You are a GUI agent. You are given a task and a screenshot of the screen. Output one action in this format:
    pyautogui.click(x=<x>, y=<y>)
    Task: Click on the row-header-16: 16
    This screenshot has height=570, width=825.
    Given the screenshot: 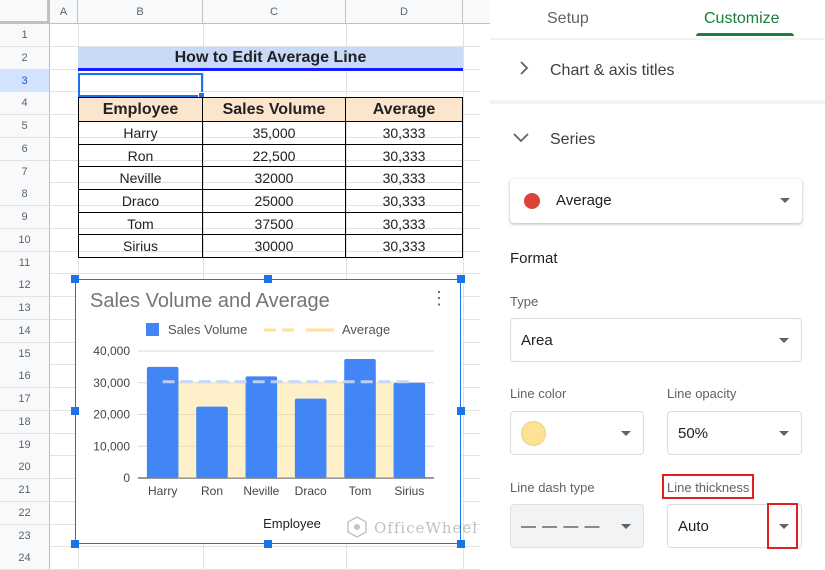 What is the action you would take?
    pyautogui.click(x=25, y=377)
    